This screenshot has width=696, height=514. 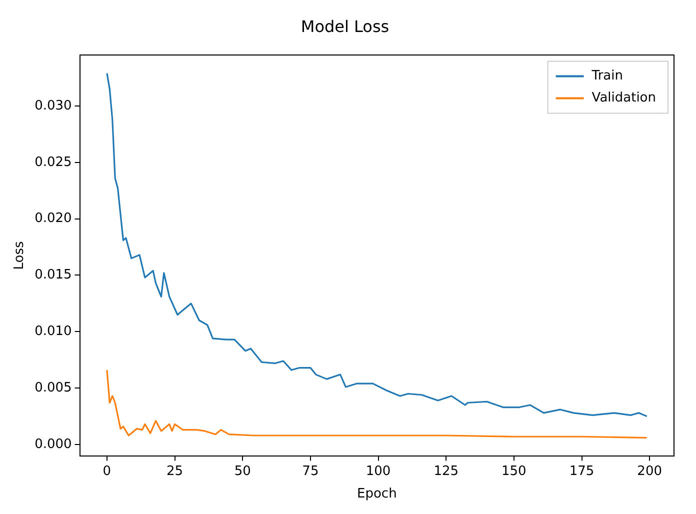 What do you see at coordinates (607, 76) in the screenshot?
I see `legend-label: Train` at bounding box center [607, 76].